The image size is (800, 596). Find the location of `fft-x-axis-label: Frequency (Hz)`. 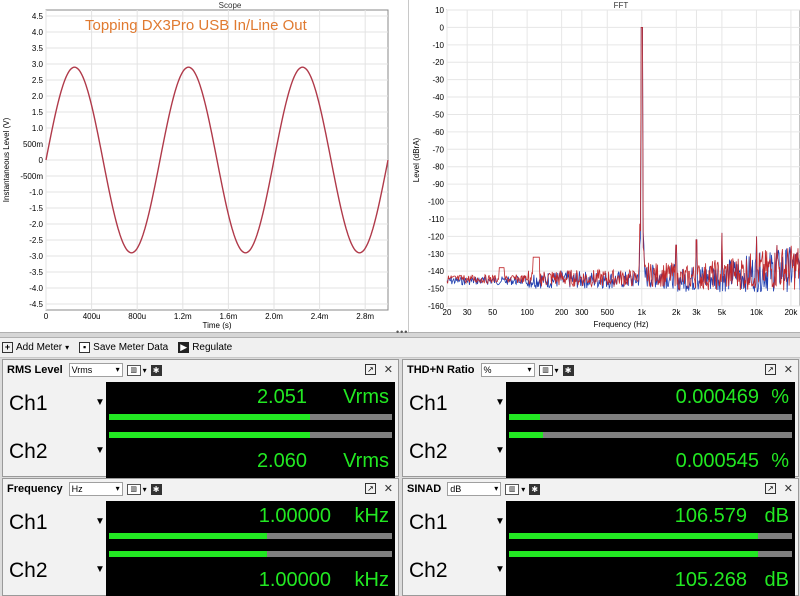

fft-x-axis-label: Frequency (Hz) is located at coordinates (620, 324).